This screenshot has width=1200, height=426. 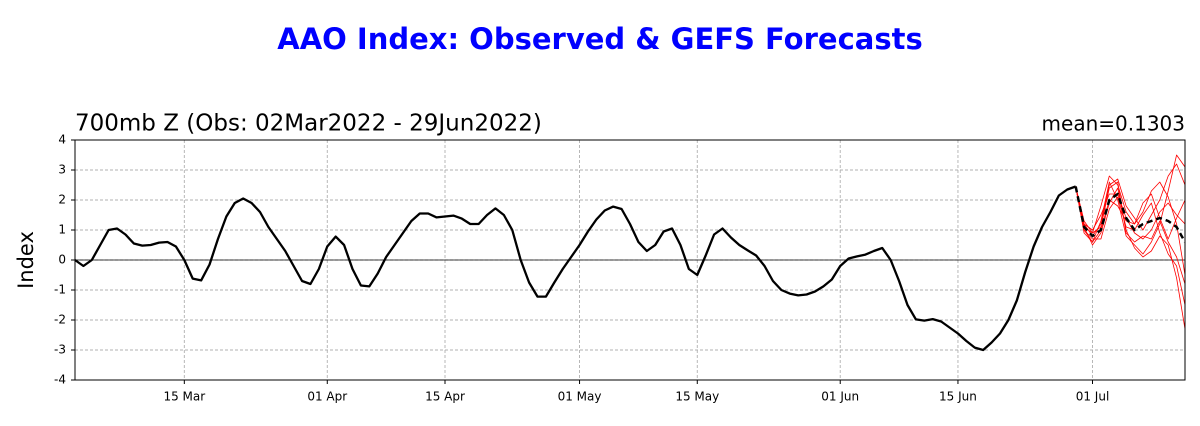 What do you see at coordinates (62, 170) in the screenshot?
I see `y-tick-label: 3` at bounding box center [62, 170].